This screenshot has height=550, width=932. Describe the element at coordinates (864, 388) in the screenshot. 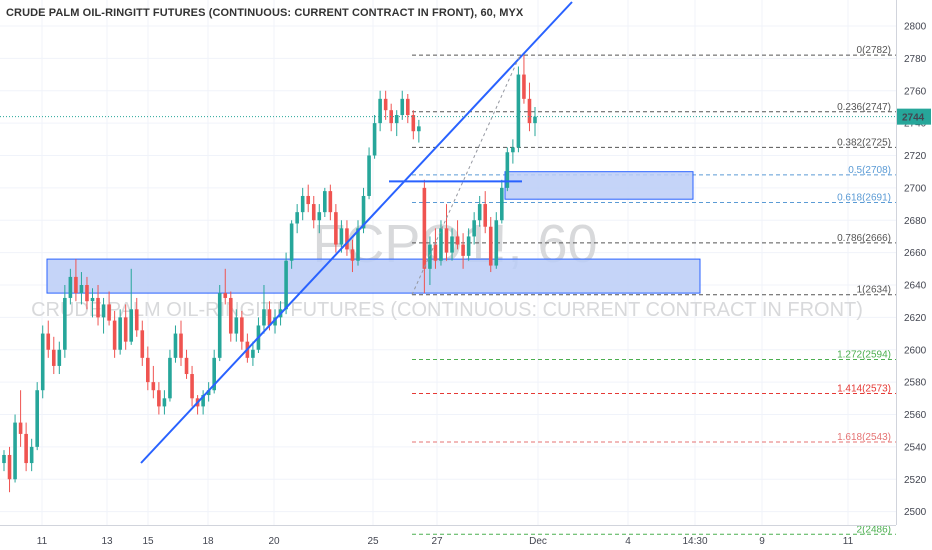

I see `fib-label: 1.414(2573)` at that location.